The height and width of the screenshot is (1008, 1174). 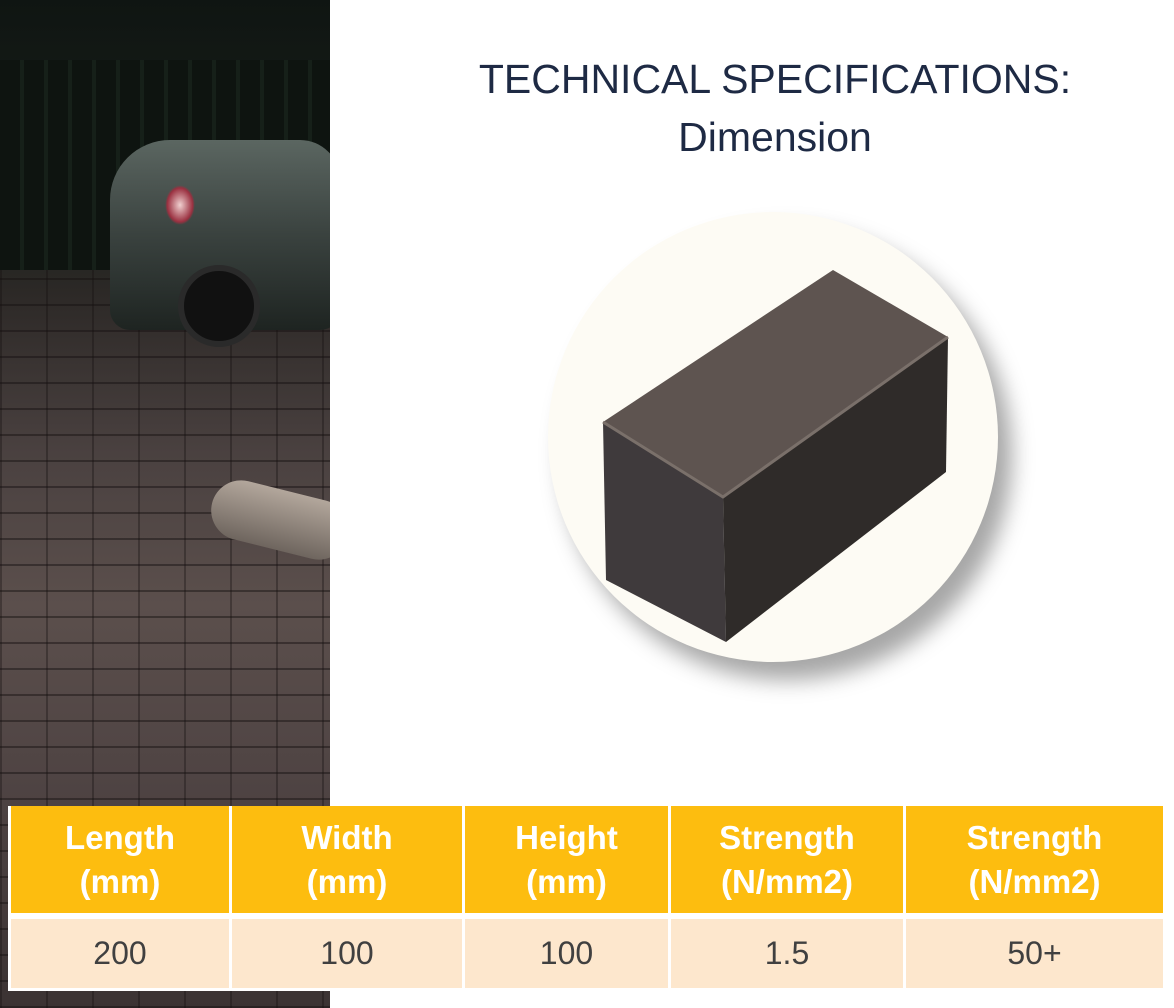 I want to click on car-taillight, so click(x=180, y=205).